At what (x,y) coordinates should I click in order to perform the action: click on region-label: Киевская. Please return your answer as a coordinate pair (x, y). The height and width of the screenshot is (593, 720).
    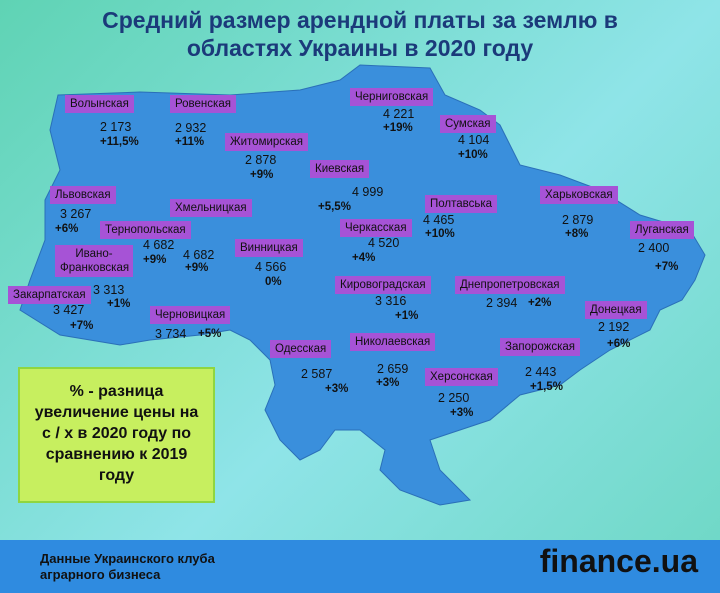
    Looking at the image, I should click on (340, 169).